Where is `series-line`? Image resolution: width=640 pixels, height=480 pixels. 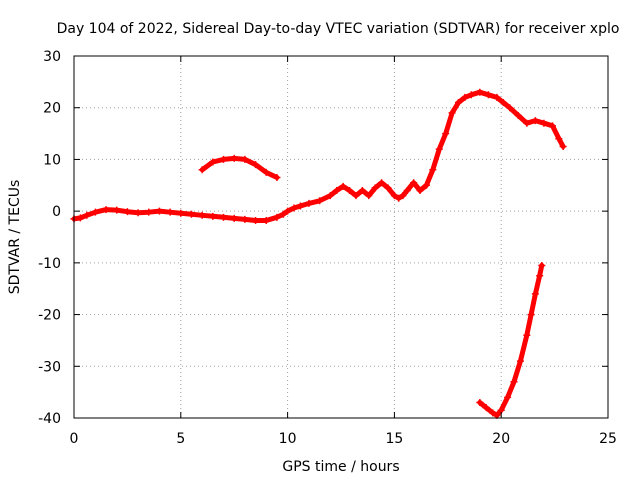 series-line is located at coordinates (511, 340).